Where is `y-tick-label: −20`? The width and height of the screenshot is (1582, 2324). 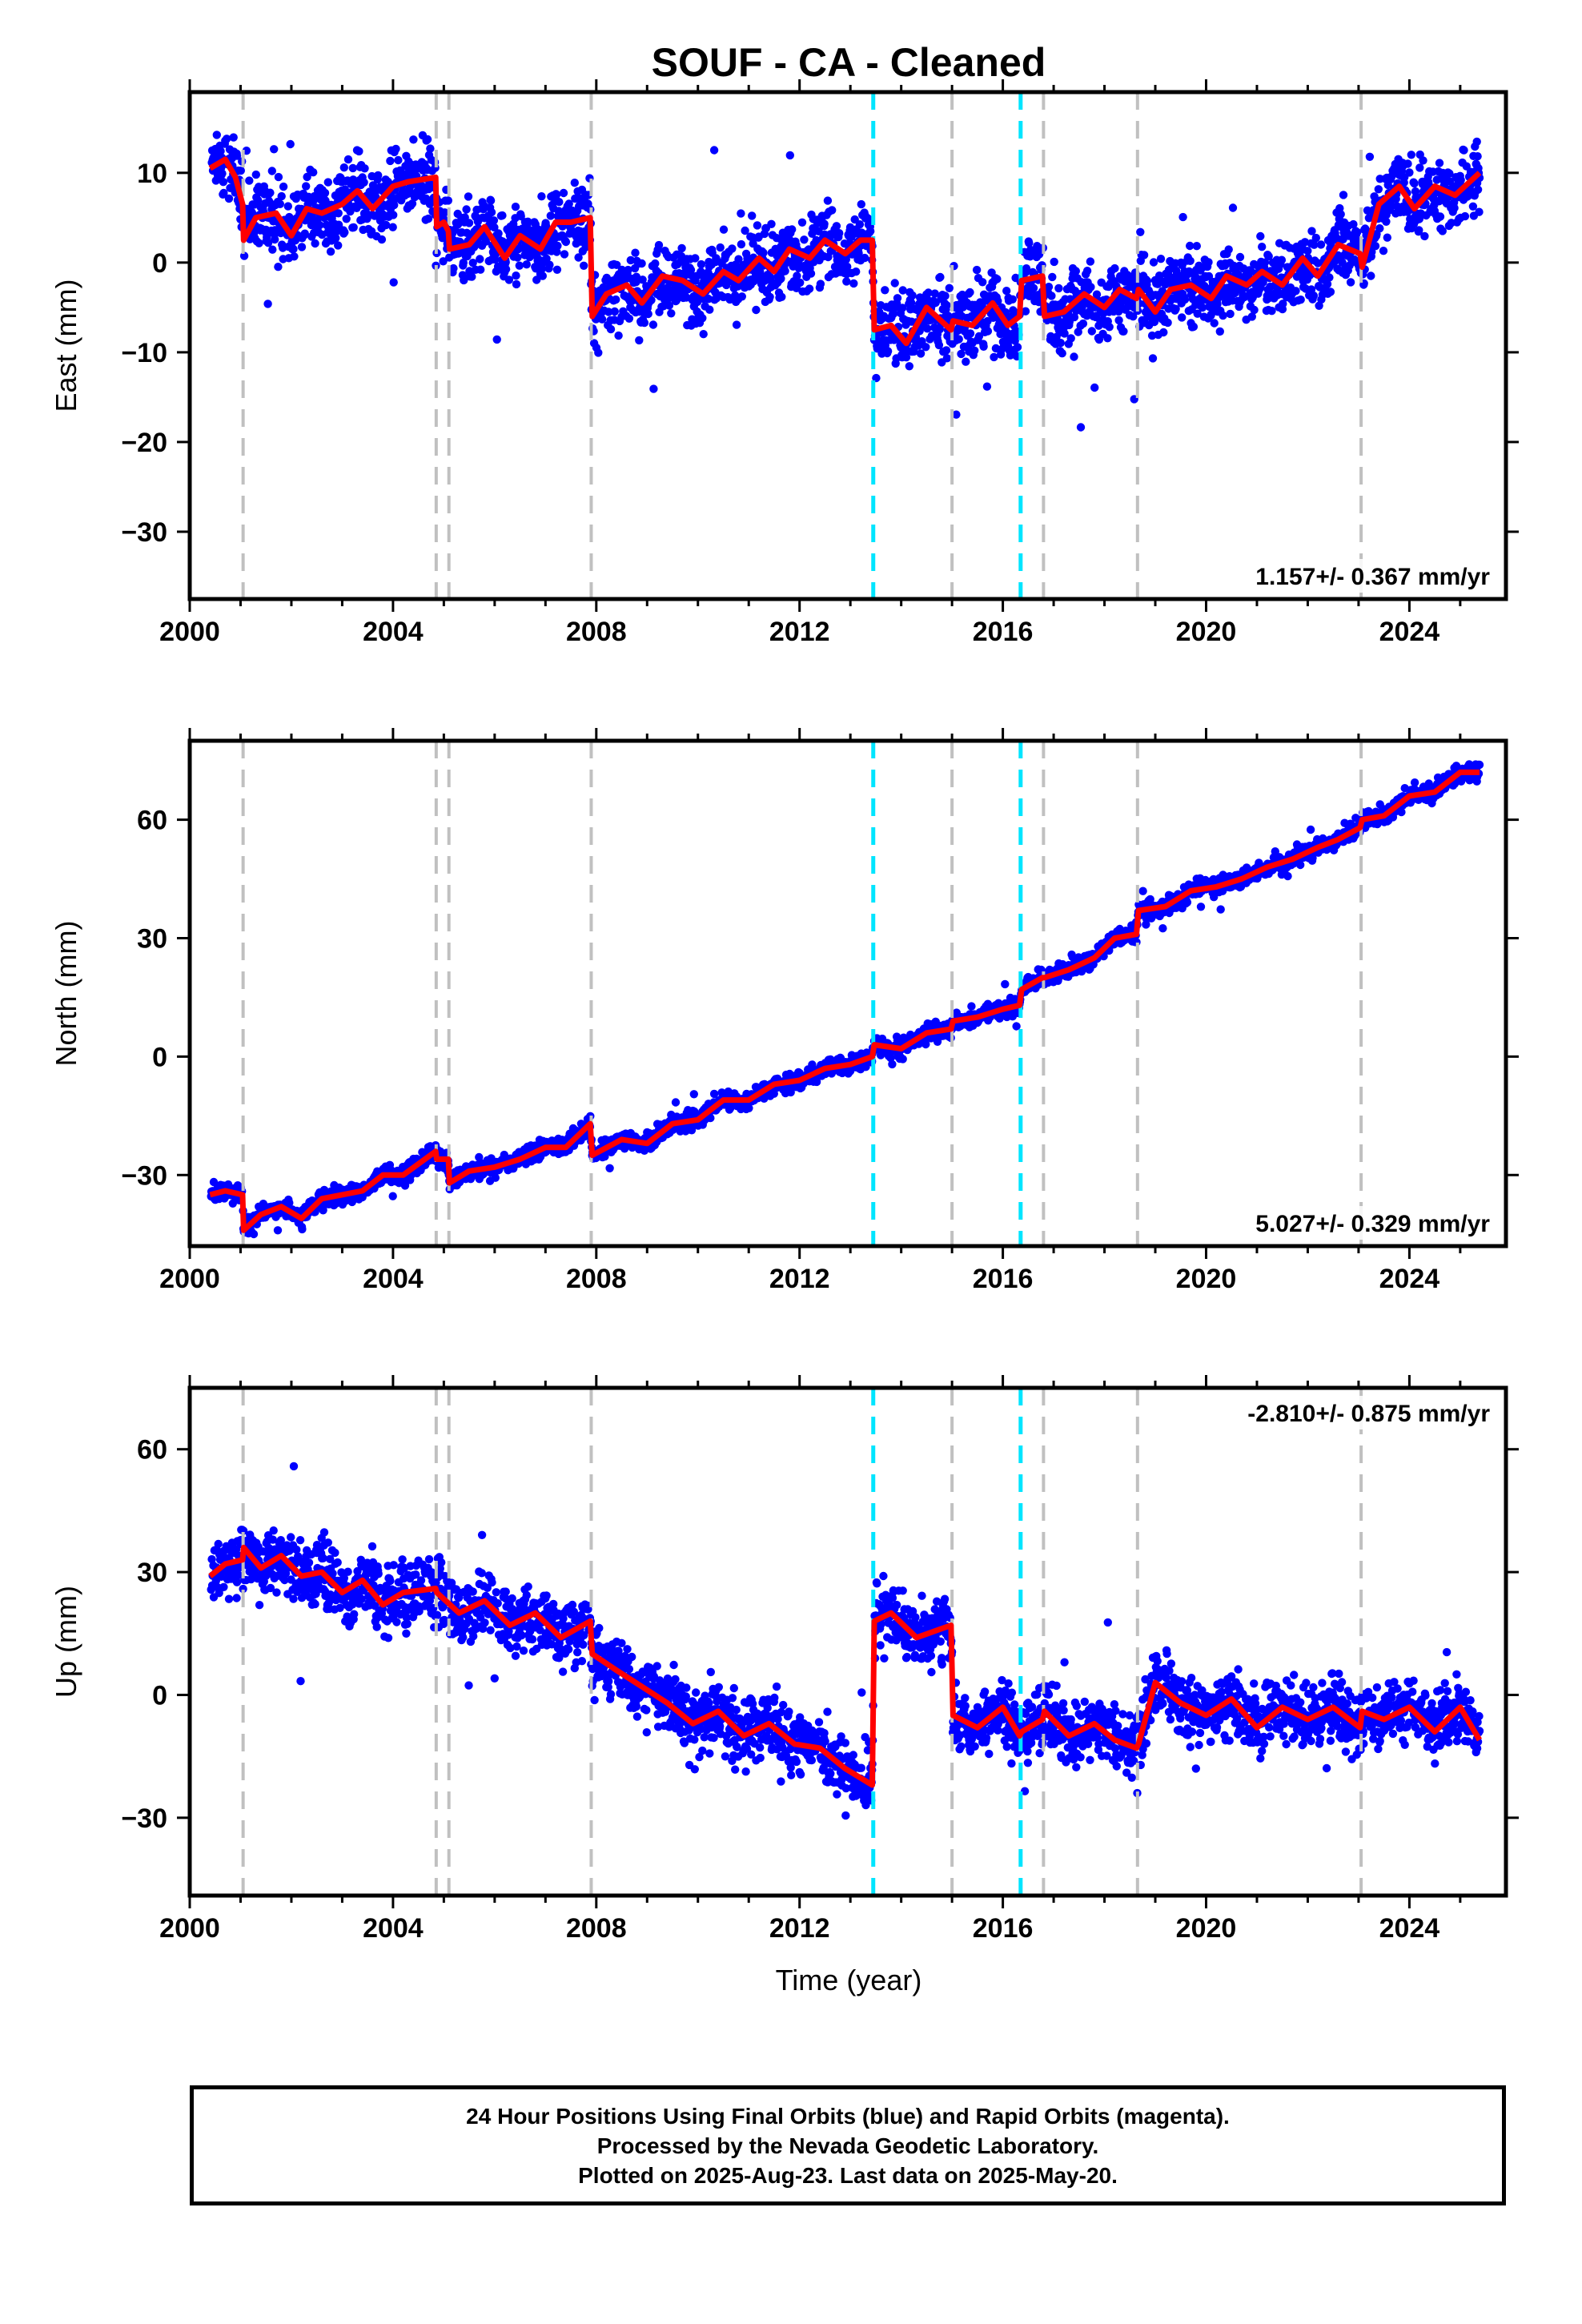
y-tick-label: −20 is located at coordinates (144, 443).